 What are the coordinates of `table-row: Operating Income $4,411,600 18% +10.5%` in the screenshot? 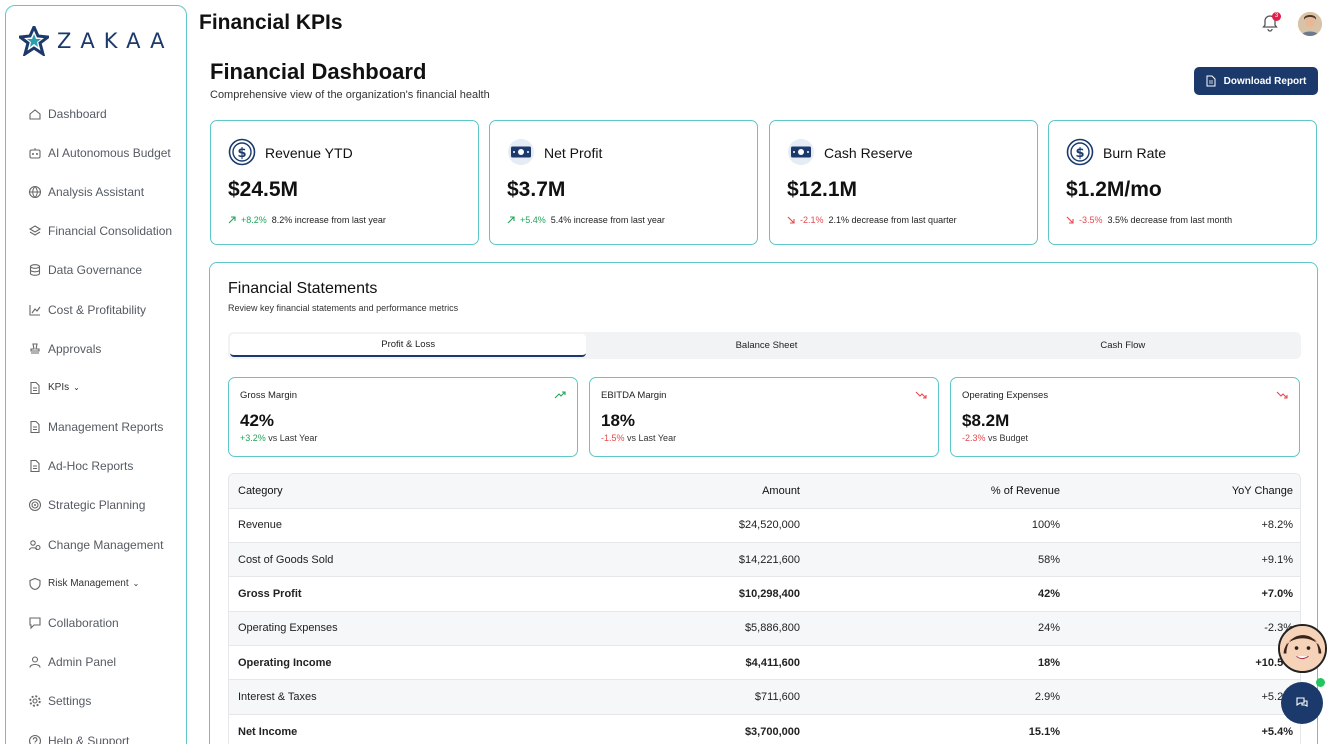 It's located at (764, 662).